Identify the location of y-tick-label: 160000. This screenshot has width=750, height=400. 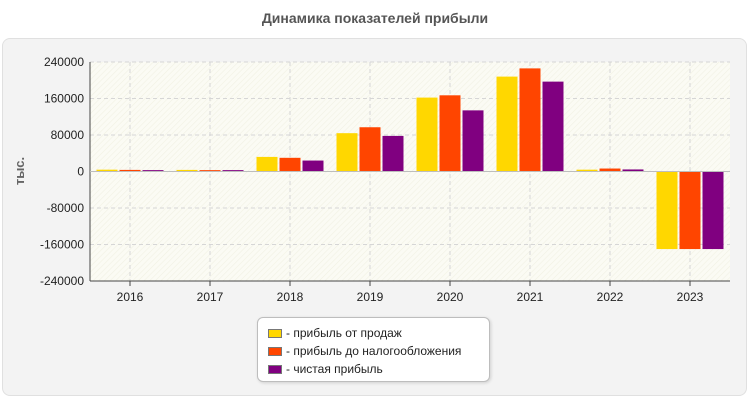
(64, 99).